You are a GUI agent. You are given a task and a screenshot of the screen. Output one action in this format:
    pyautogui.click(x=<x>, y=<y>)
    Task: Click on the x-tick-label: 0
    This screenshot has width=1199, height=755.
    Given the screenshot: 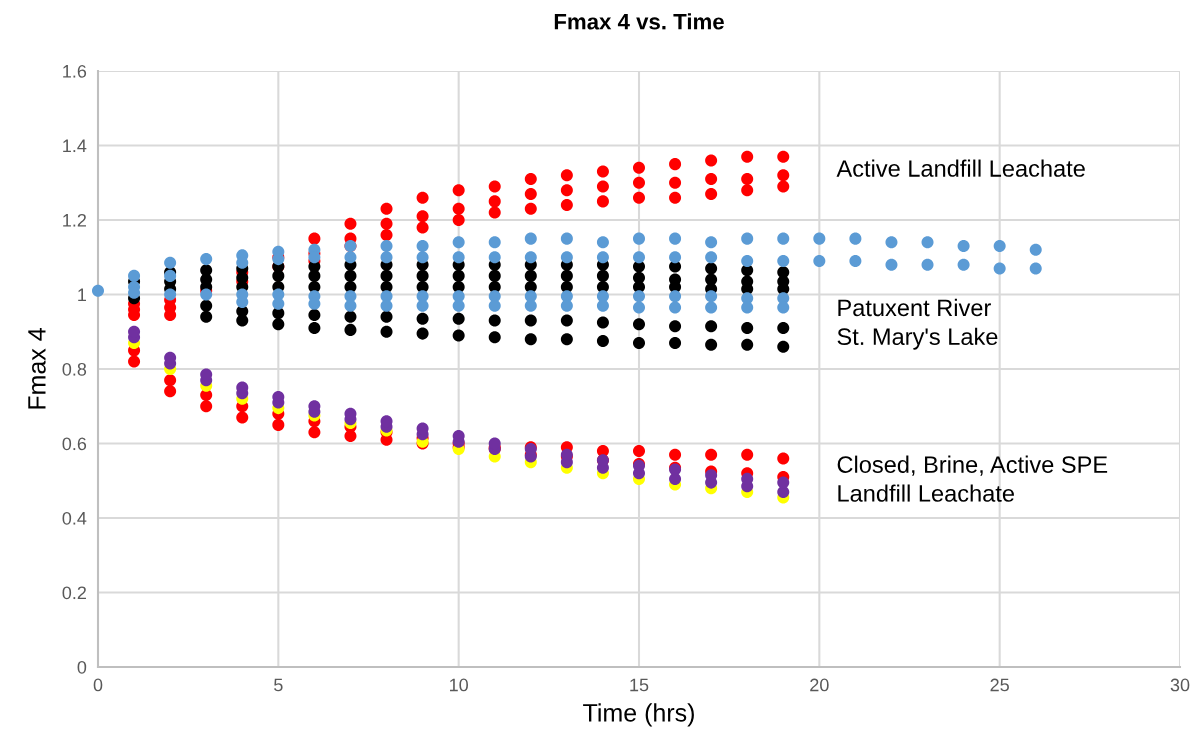 What is the action you would take?
    pyautogui.click(x=98, y=685)
    